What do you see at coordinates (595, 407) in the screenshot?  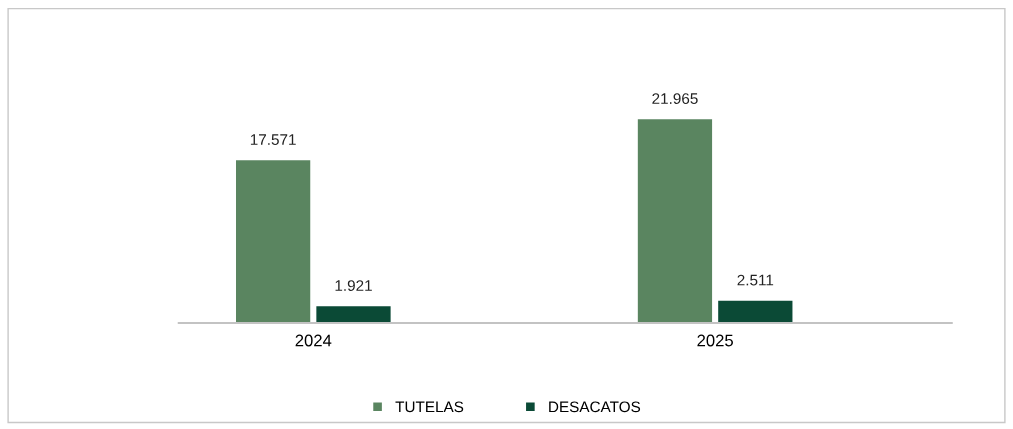 I see `legend-label: DESACATOS` at bounding box center [595, 407].